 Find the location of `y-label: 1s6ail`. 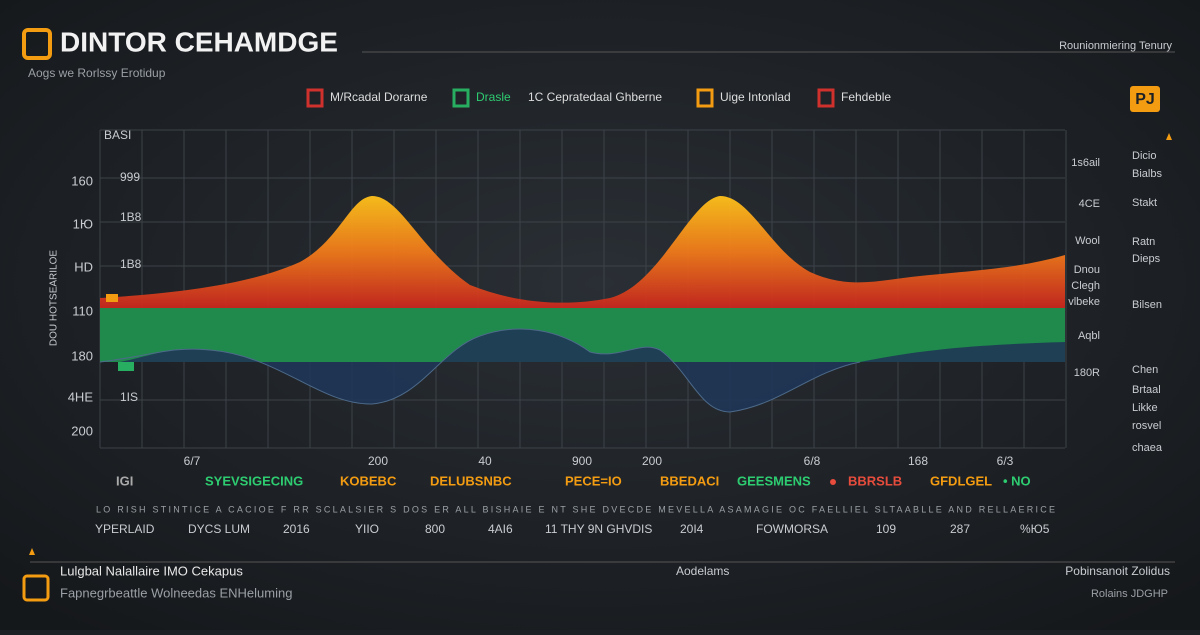

y-label: 1s6ail is located at coordinates (1085, 163).